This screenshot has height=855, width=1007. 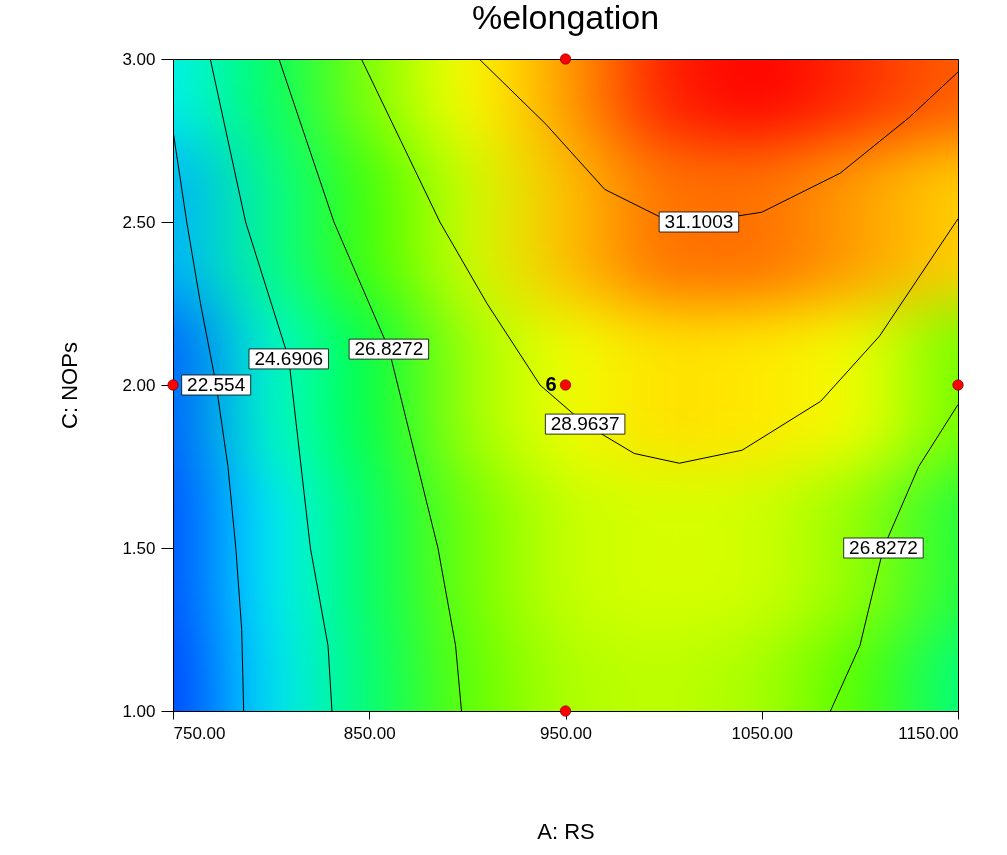 What do you see at coordinates (551, 384) in the screenshot?
I see `annotation: 6` at bounding box center [551, 384].